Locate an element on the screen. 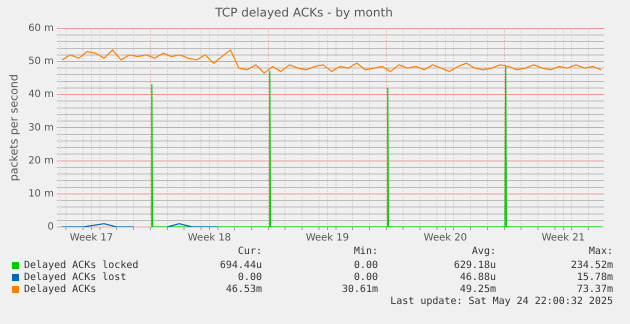  text: Min: is located at coordinates (366, 251).